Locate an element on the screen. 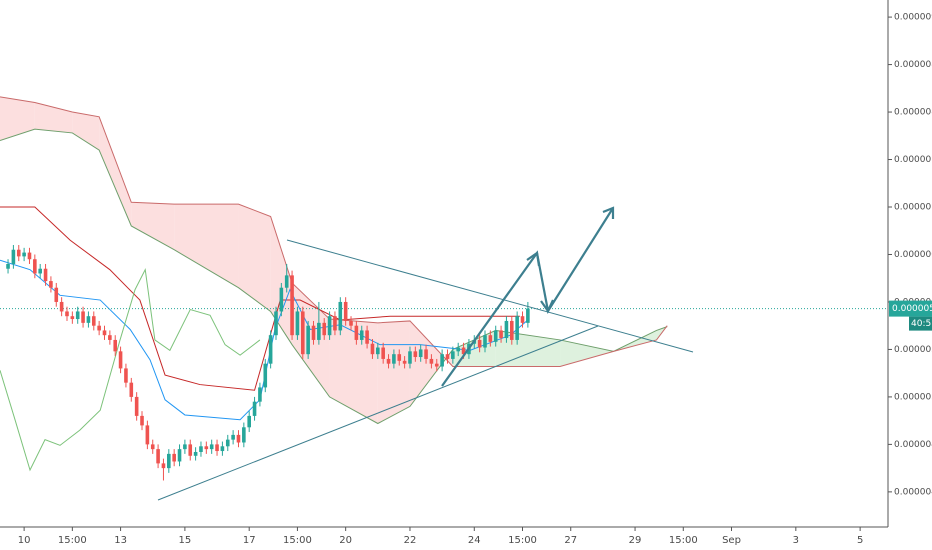  x-tick-label: 29 is located at coordinates (635, 540).